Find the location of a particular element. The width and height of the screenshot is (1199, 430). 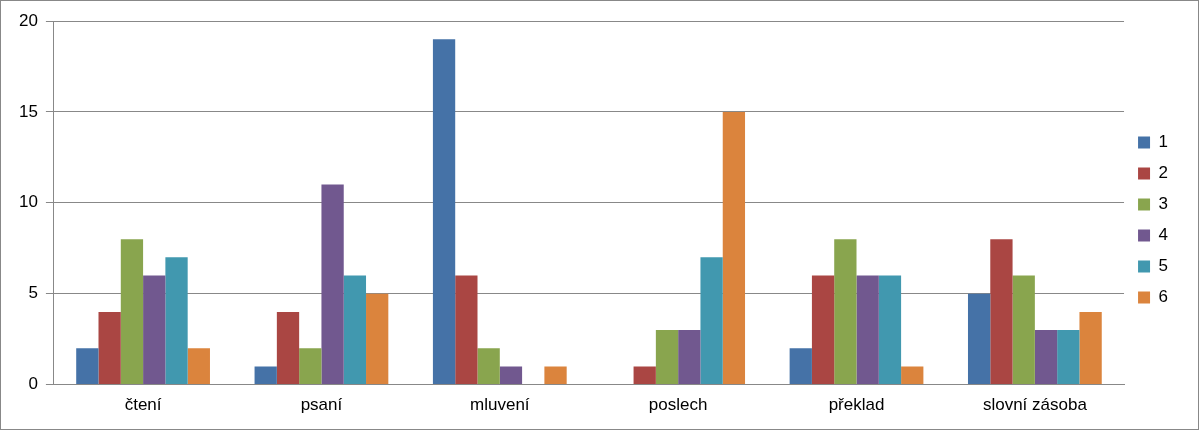

x-tick-label: mluvení is located at coordinates (500, 405).